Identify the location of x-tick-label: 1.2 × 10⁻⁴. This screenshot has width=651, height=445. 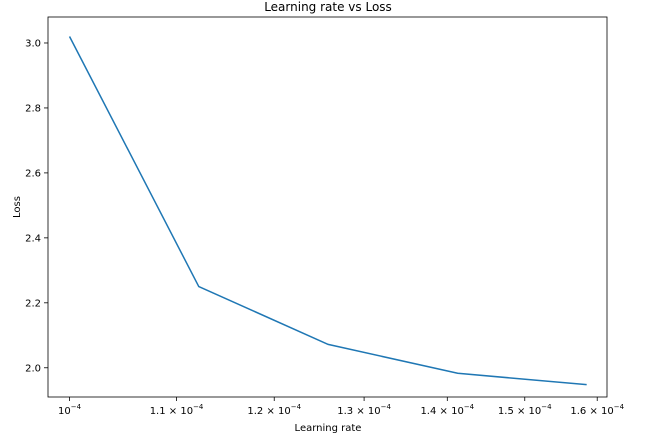
(274, 410).